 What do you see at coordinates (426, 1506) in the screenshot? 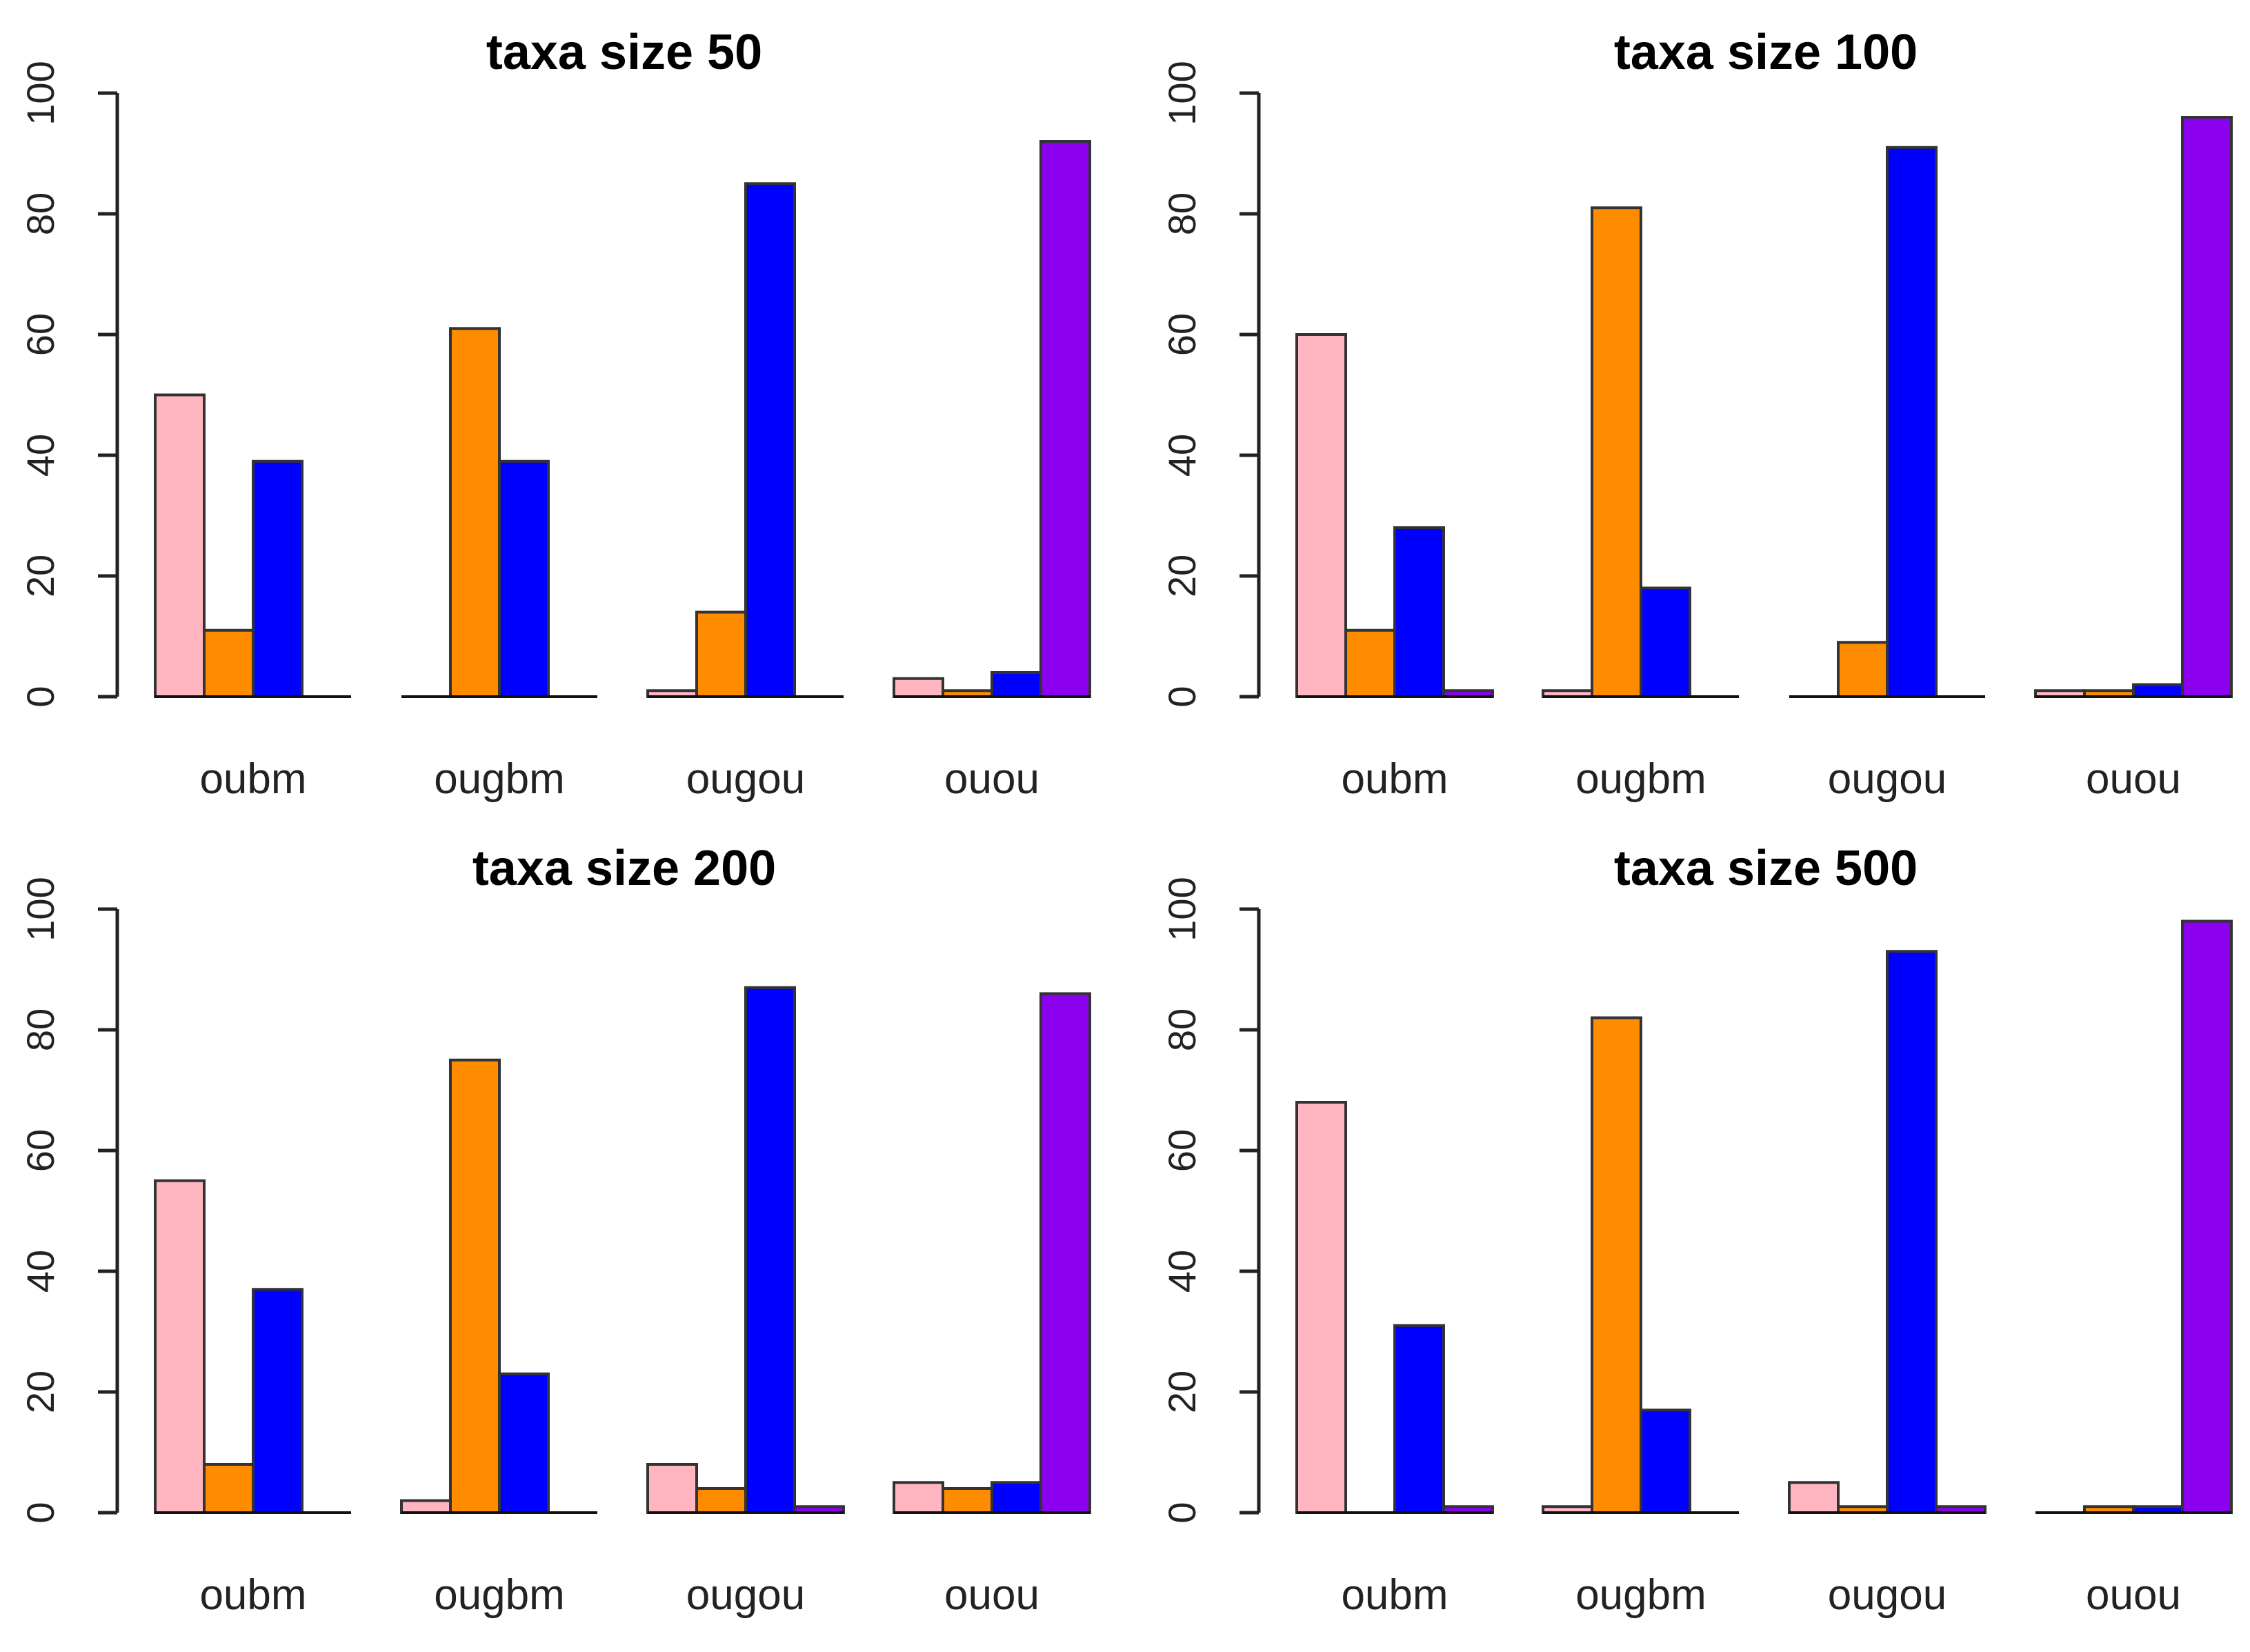
I see `bar-ougbm-s1` at bounding box center [426, 1506].